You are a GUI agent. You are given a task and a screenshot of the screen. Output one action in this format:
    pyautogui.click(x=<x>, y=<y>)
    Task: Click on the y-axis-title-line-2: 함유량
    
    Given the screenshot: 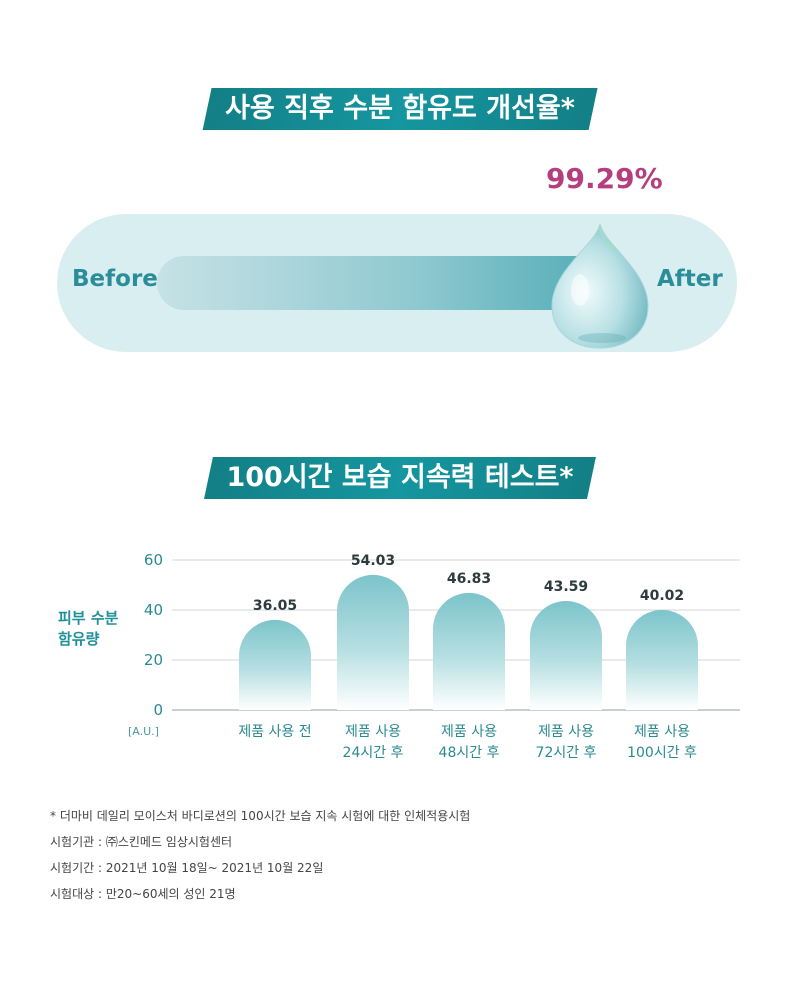 What is the action you would take?
    pyautogui.click(x=79, y=639)
    